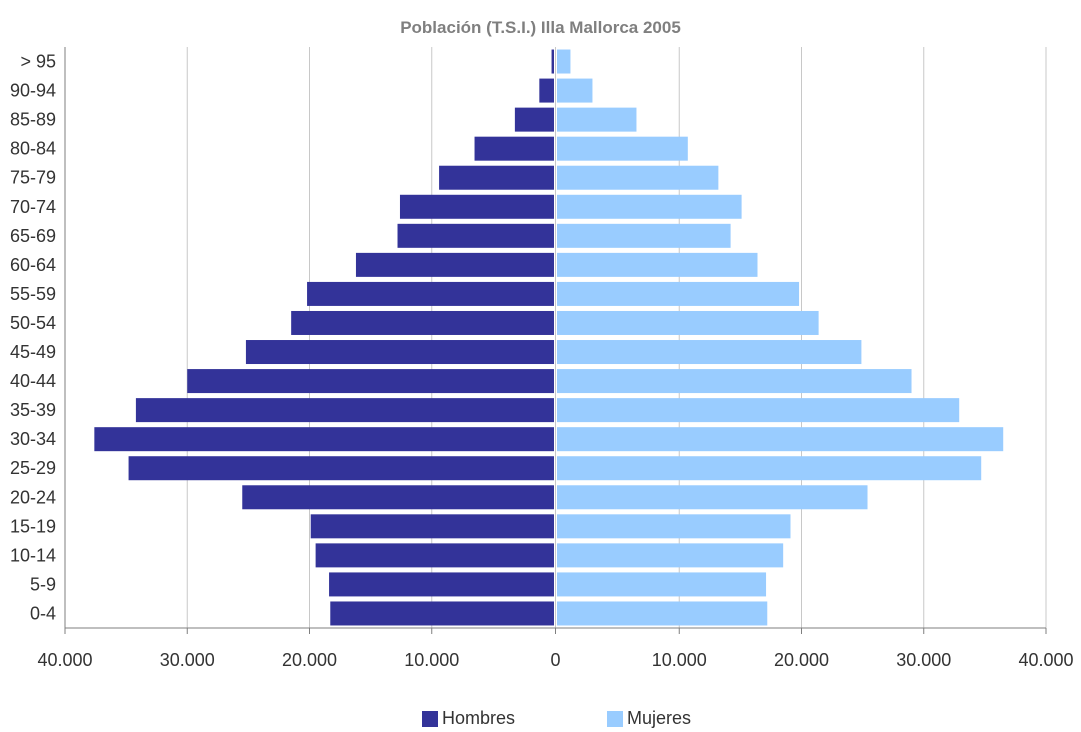  I want to click on category-label: 40-44, so click(33, 381).